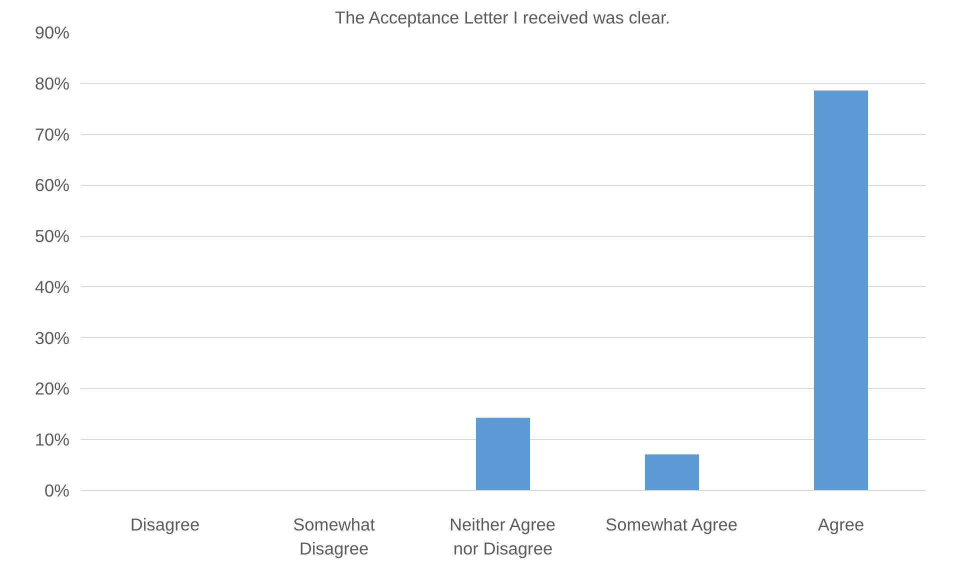 The height and width of the screenshot is (577, 955). I want to click on y-tick-label: 90%, so click(52, 32).